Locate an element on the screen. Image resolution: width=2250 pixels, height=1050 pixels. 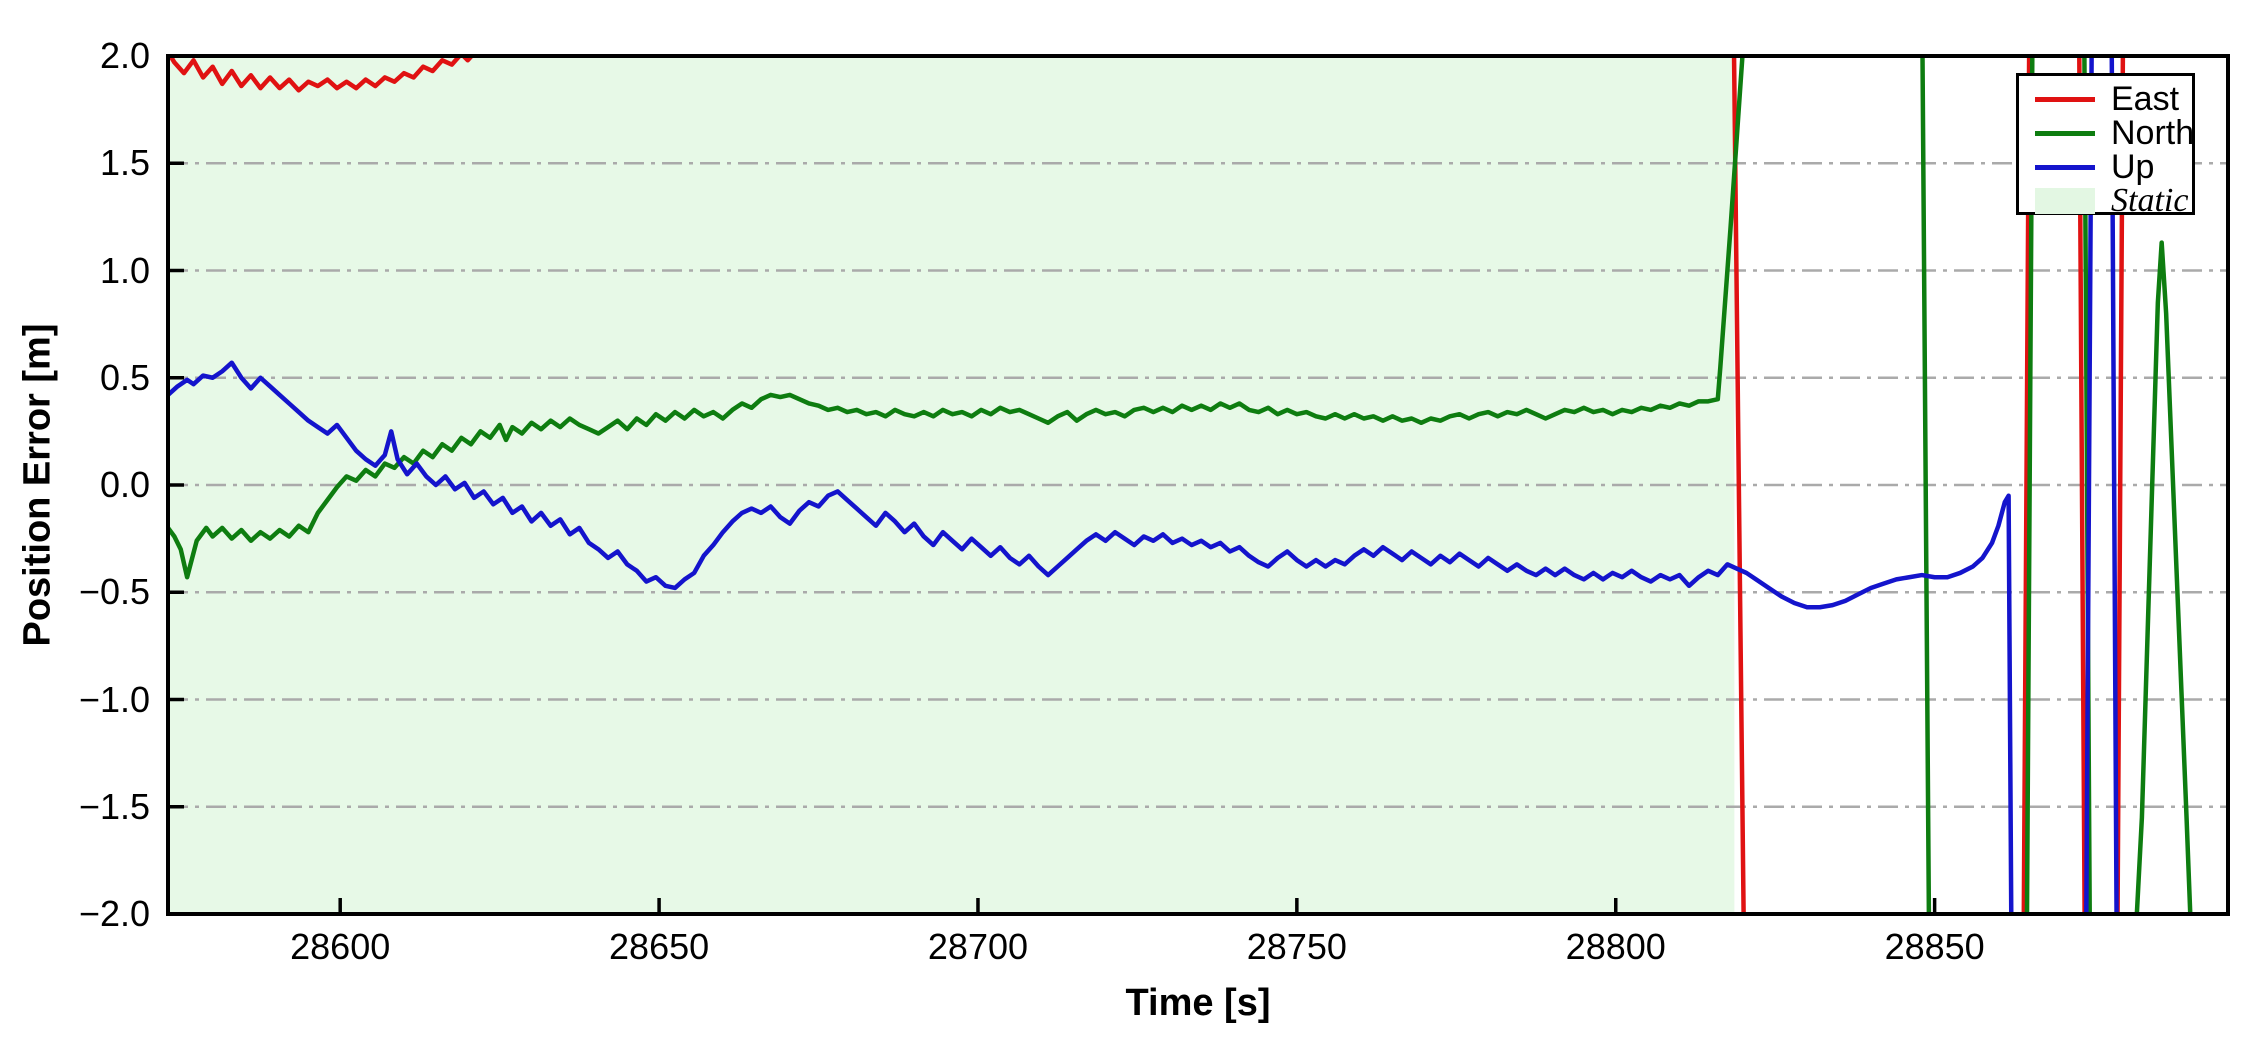
legend-label: Up is located at coordinates (2133, 167).